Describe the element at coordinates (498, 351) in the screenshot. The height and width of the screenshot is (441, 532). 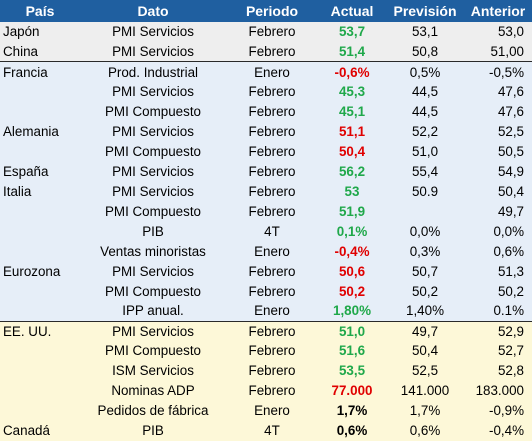
I see `cell-anterior: 52,7` at that location.